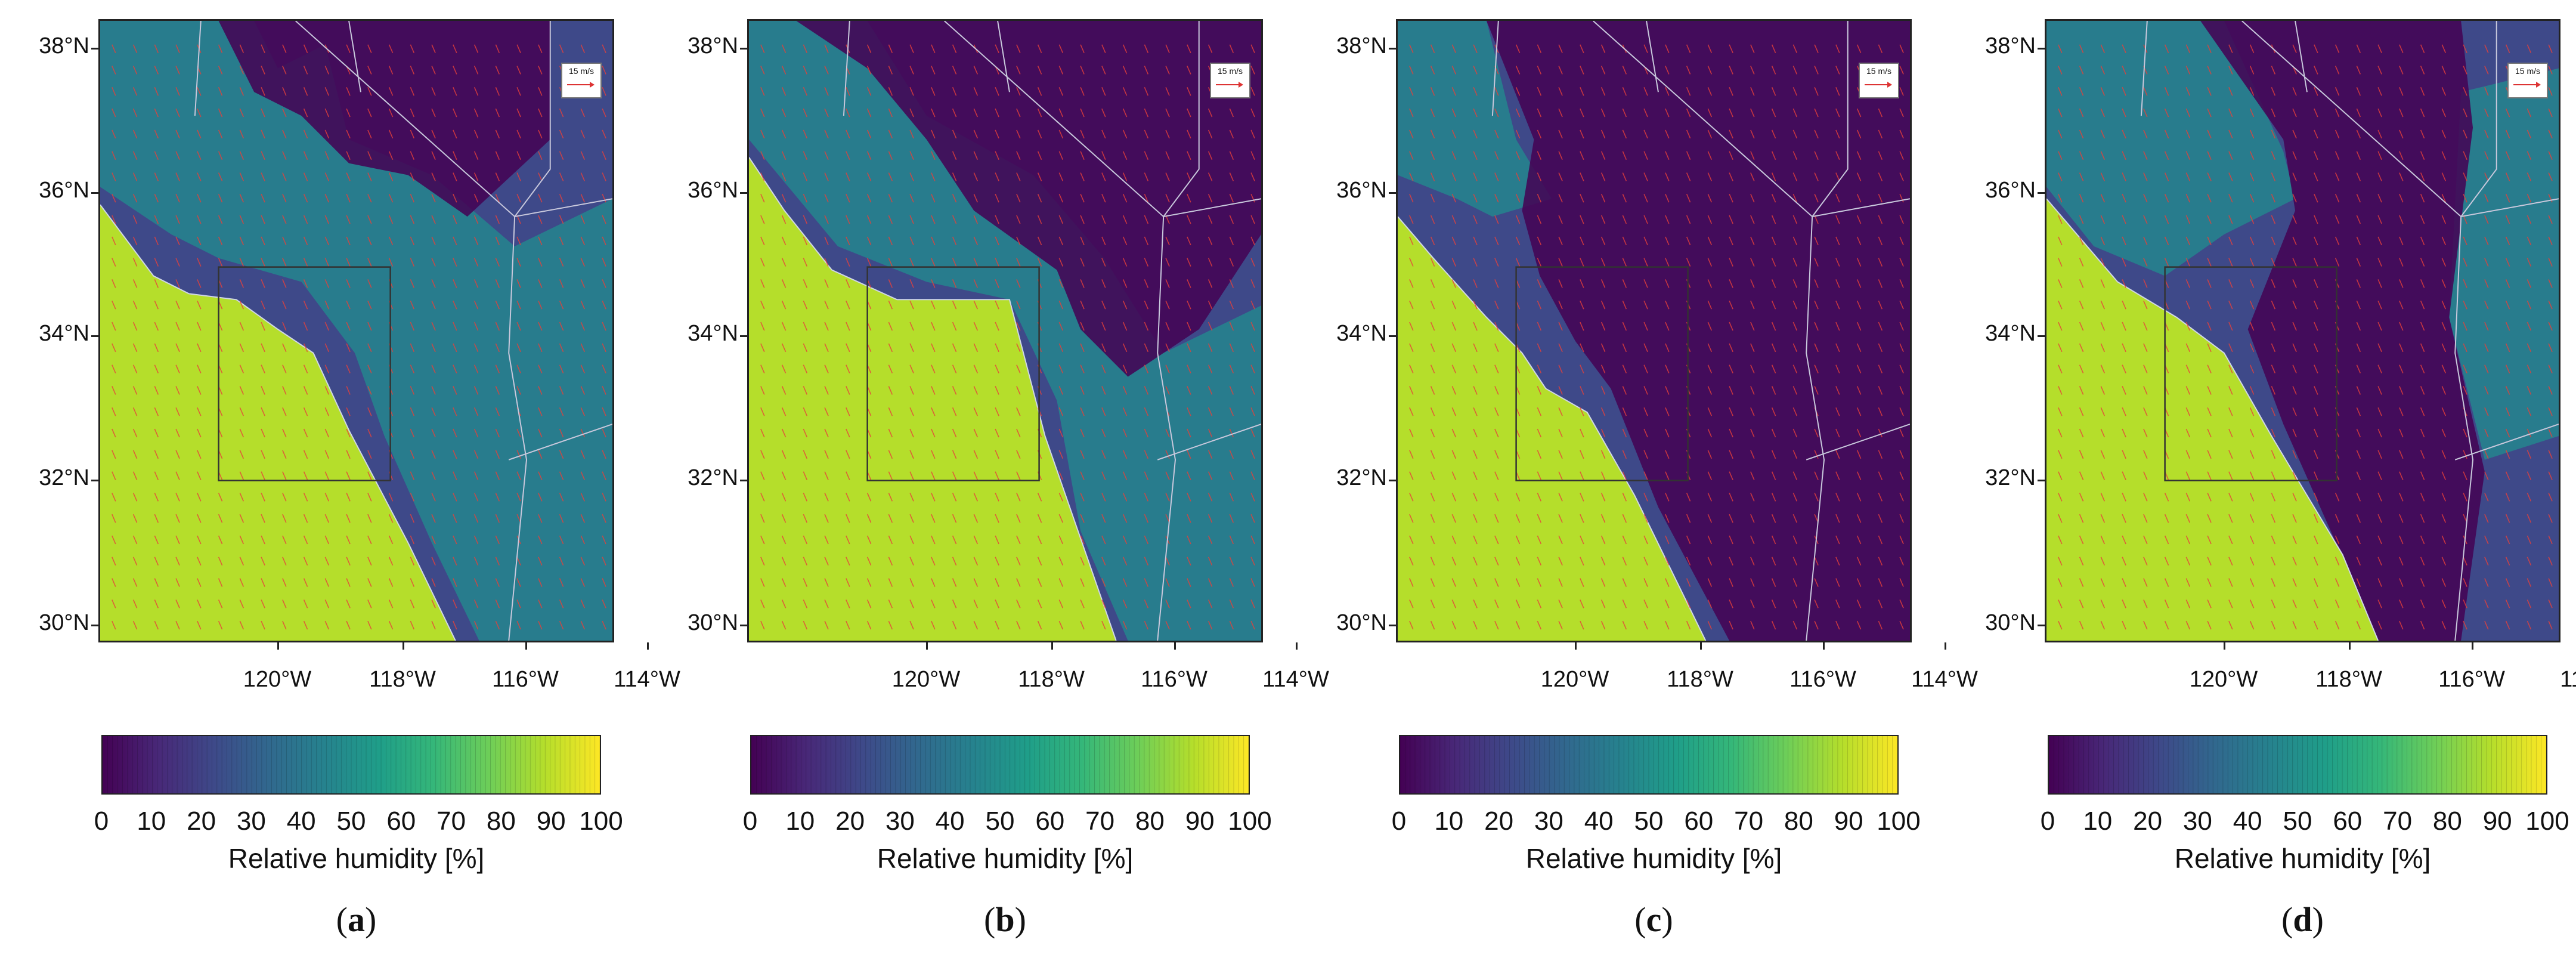 This screenshot has width=2576, height=958. I want to click on panel-label: (c), so click(1653, 919).